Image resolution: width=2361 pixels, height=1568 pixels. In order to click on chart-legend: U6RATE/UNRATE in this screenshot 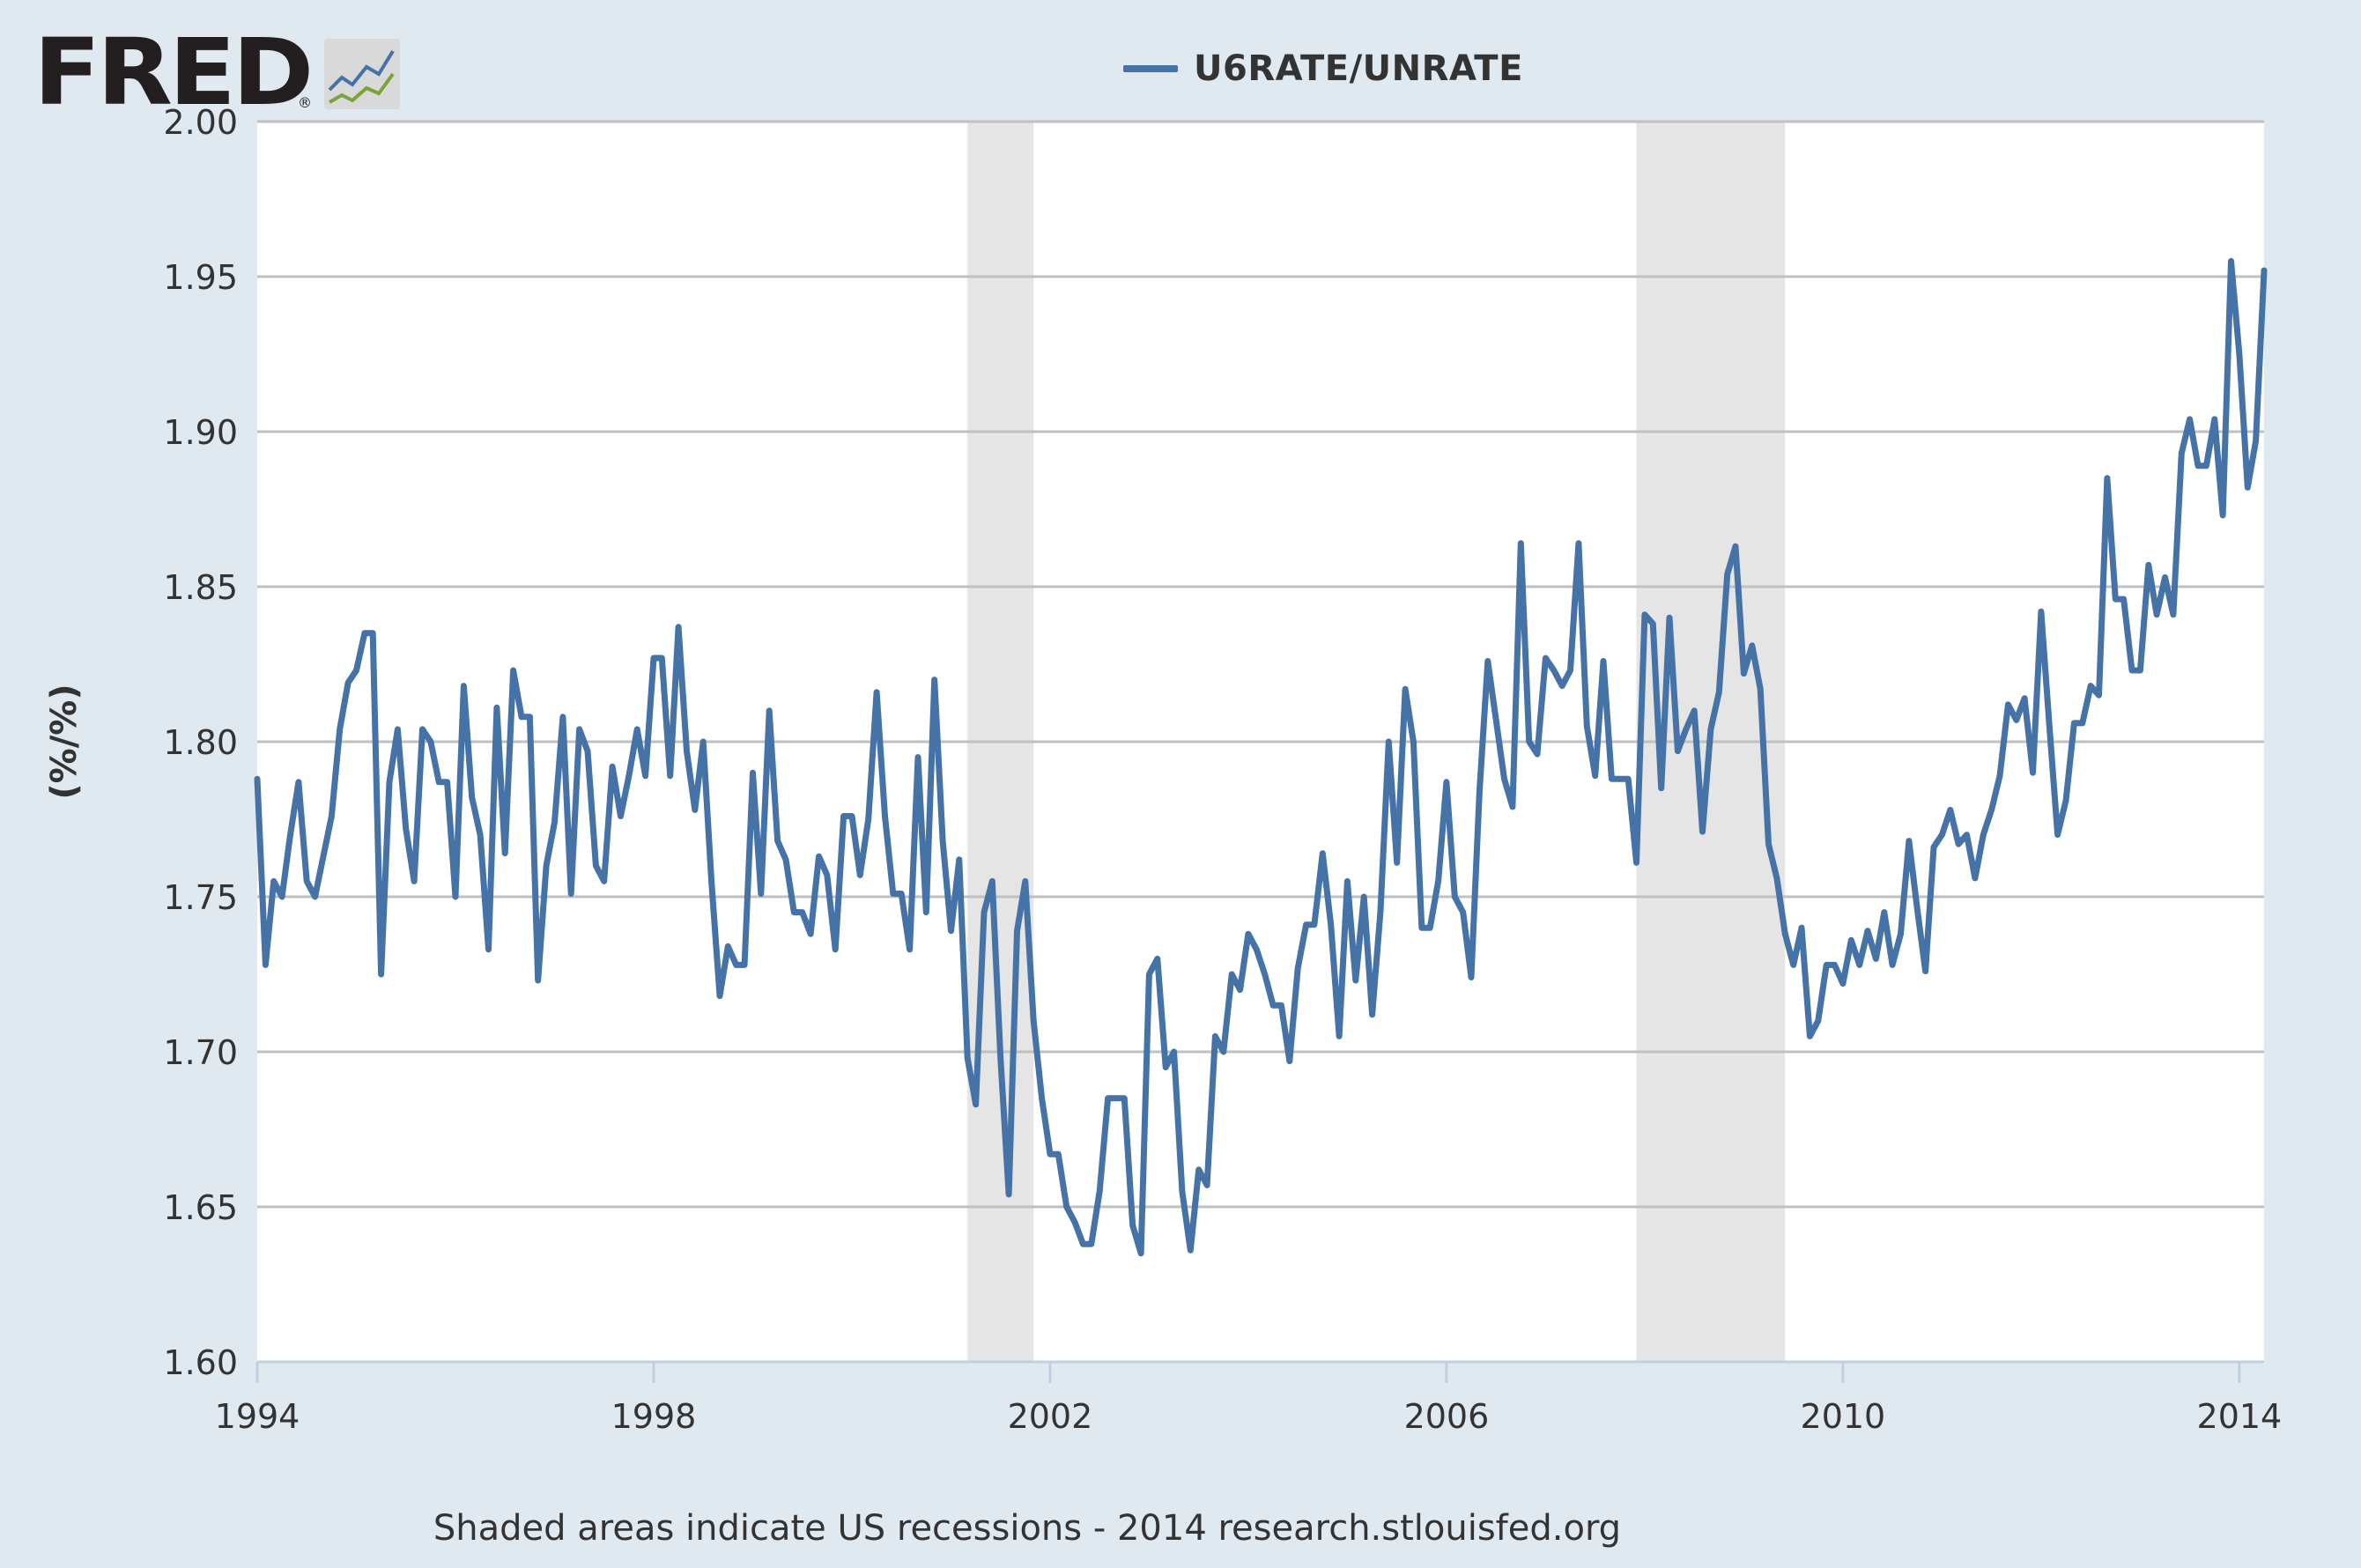, I will do `click(1323, 68)`.